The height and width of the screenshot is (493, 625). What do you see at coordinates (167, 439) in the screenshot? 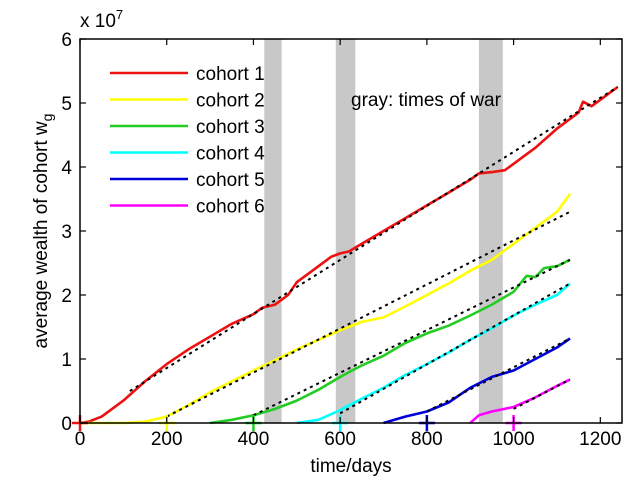
I see `x-tick-label-200: 200` at bounding box center [167, 439].